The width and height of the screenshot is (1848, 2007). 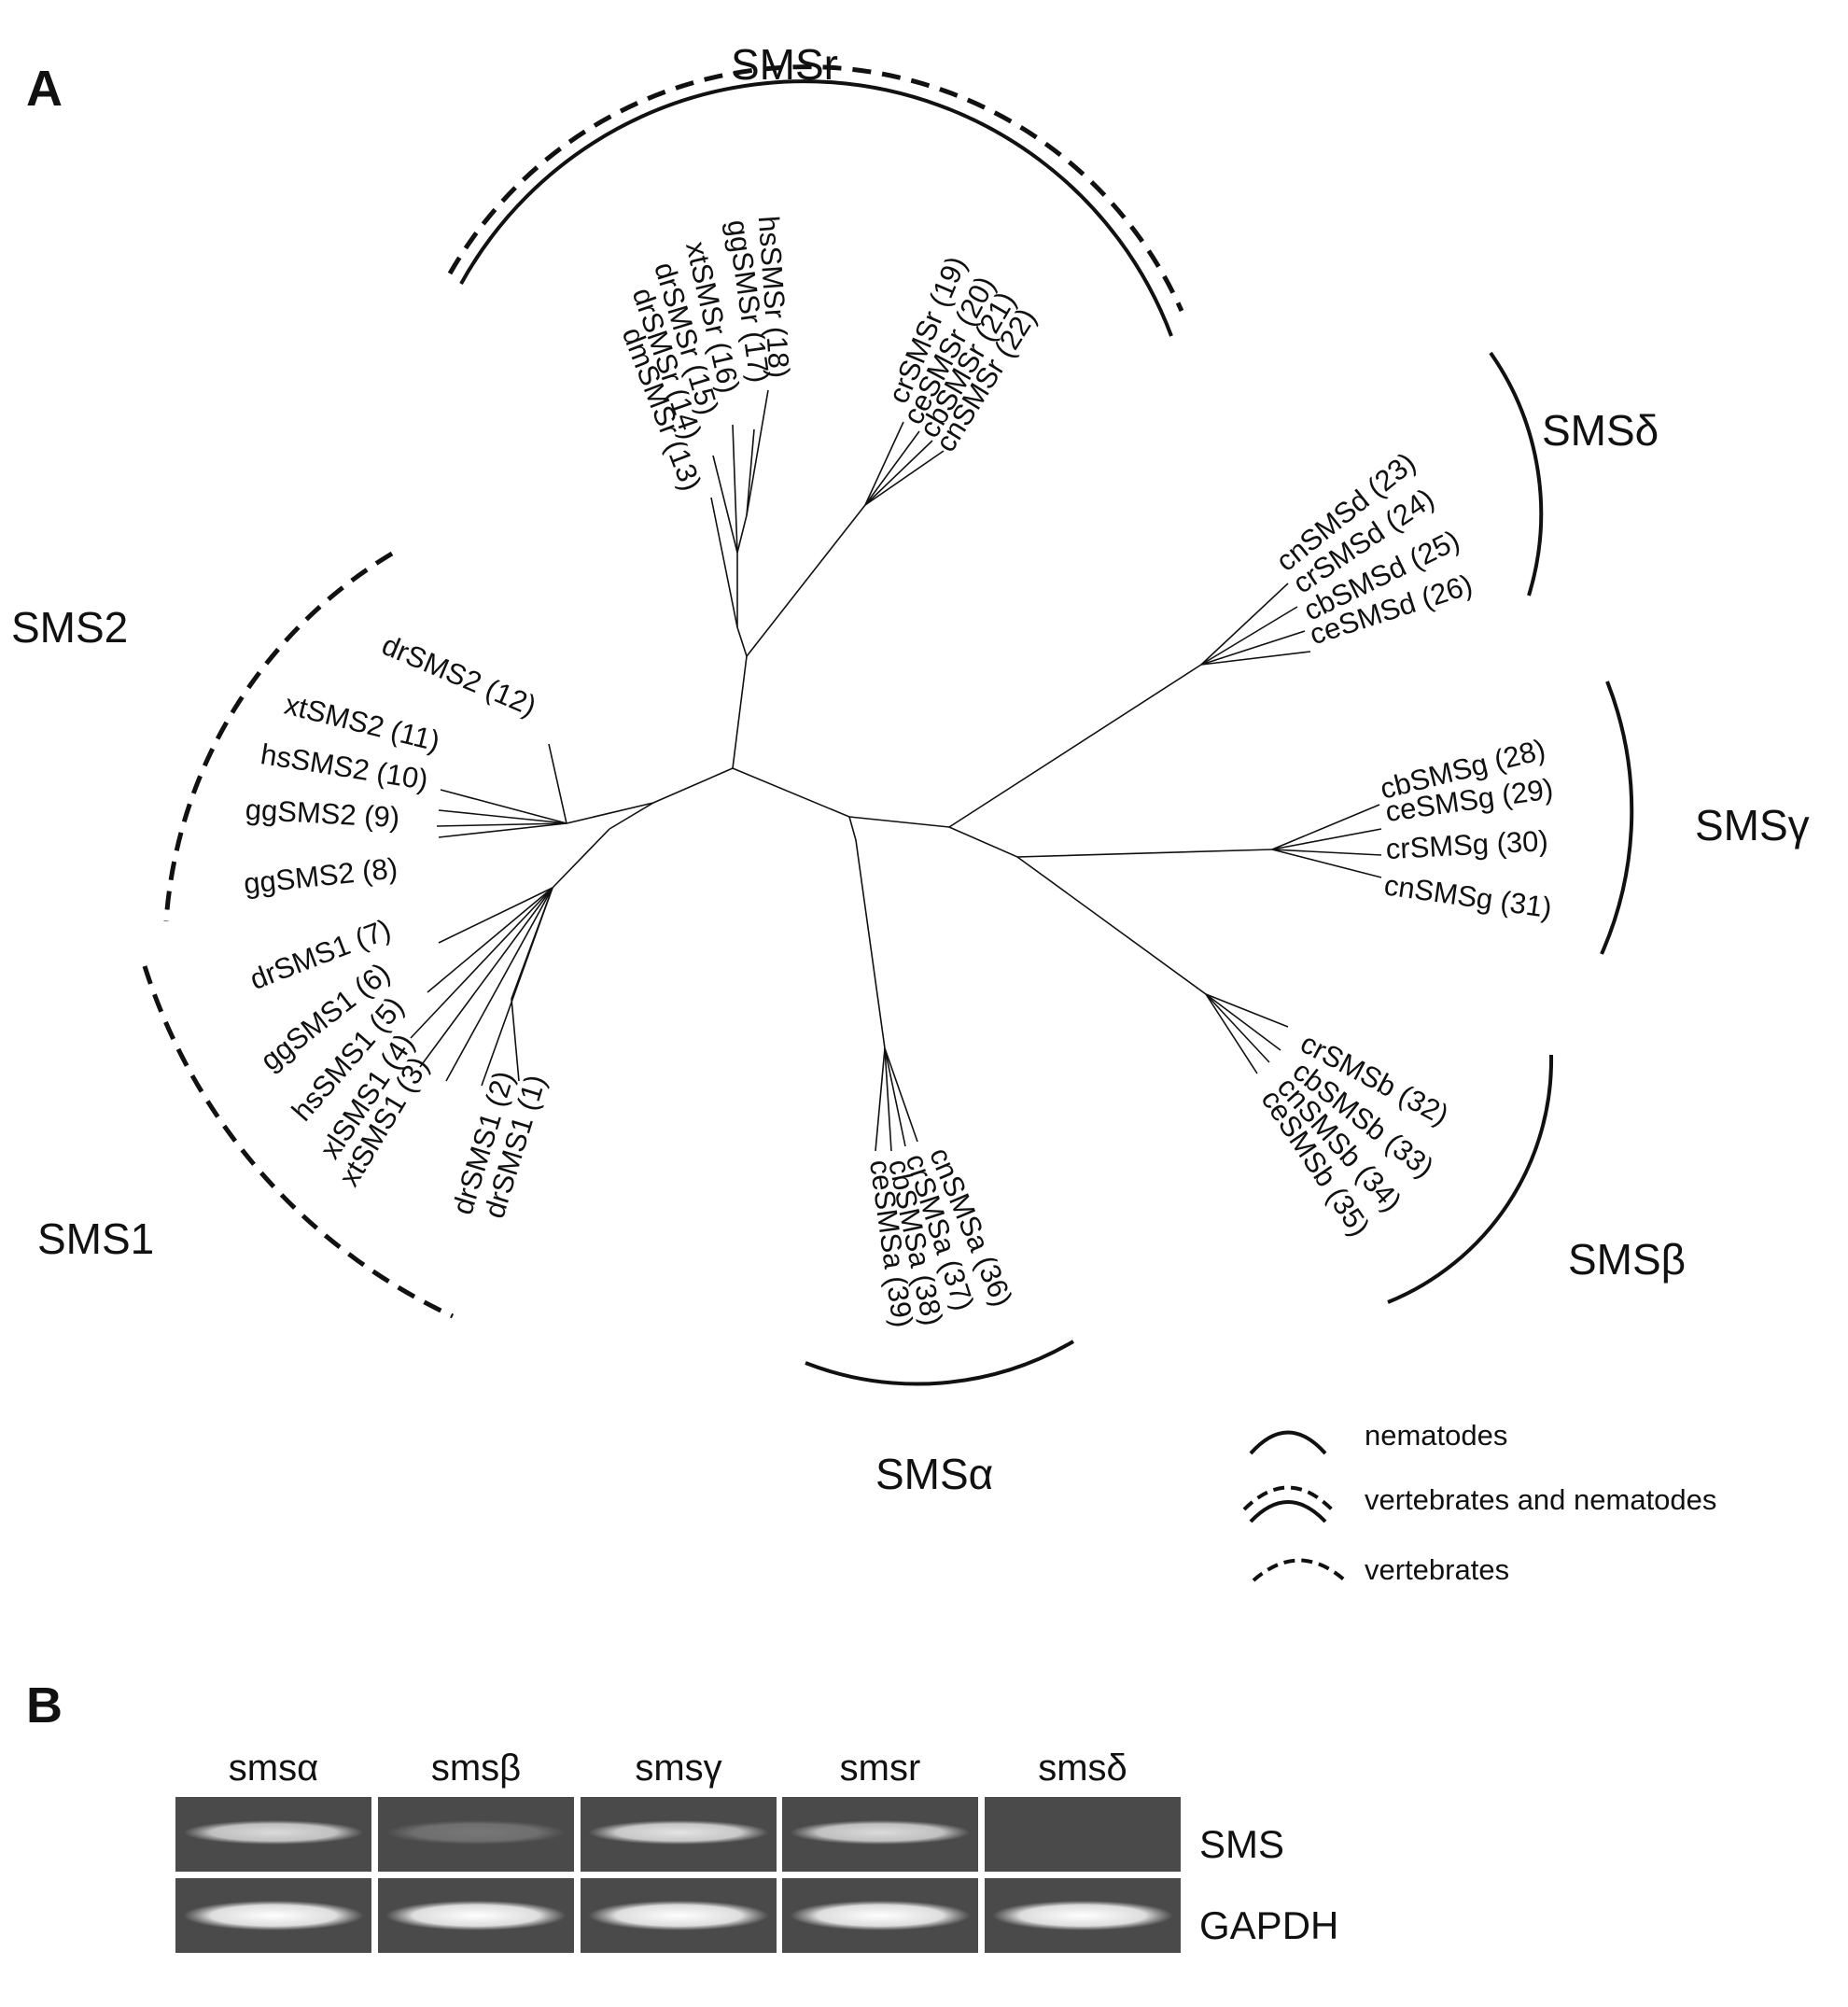 What do you see at coordinates (298, 1142) in the screenshot?
I see `arc-sms1` at bounding box center [298, 1142].